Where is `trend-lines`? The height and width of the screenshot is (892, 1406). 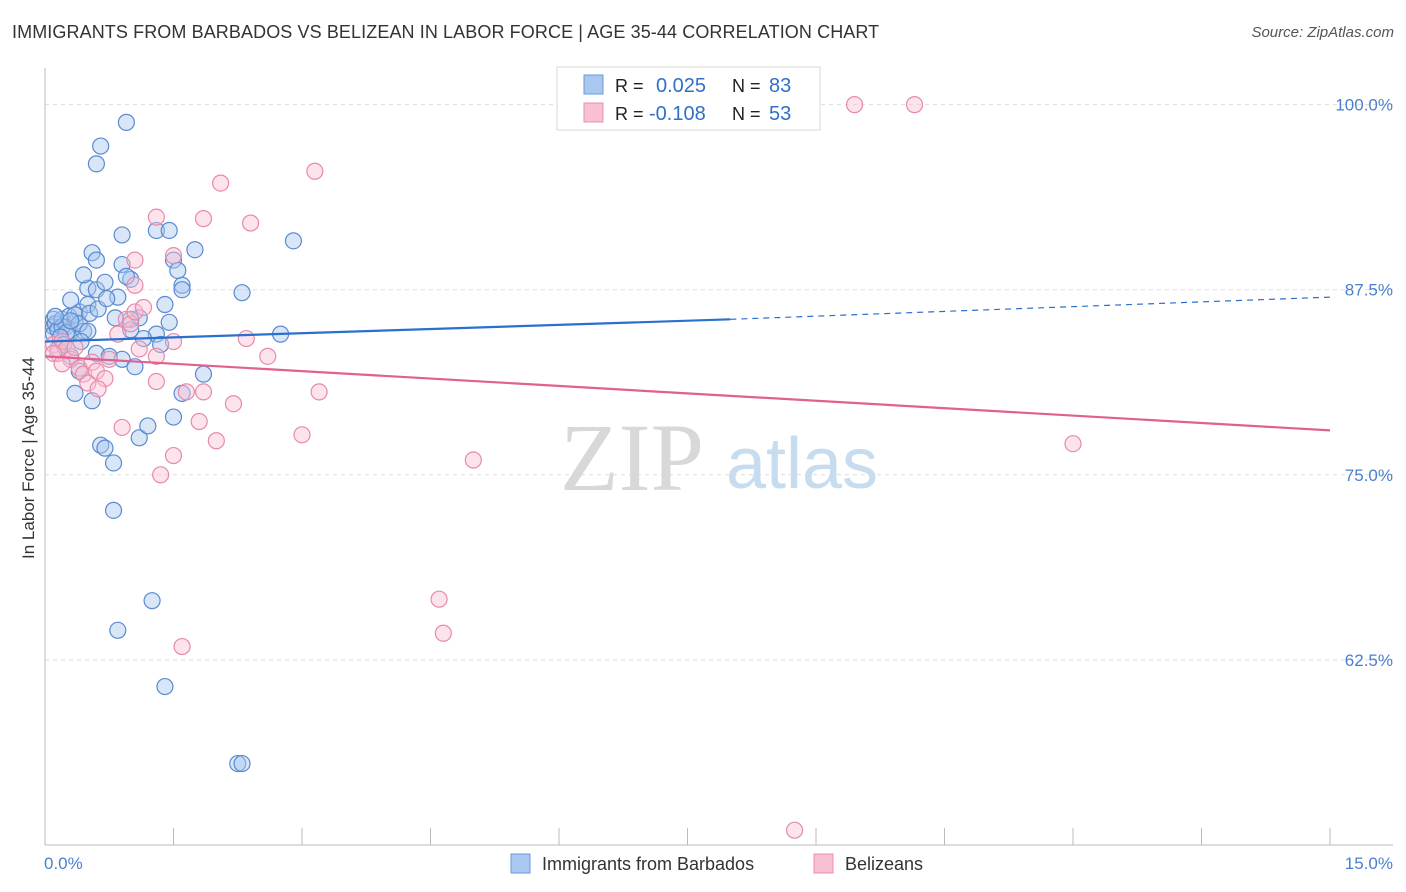 trend-lines is located at coordinates (687, 364).